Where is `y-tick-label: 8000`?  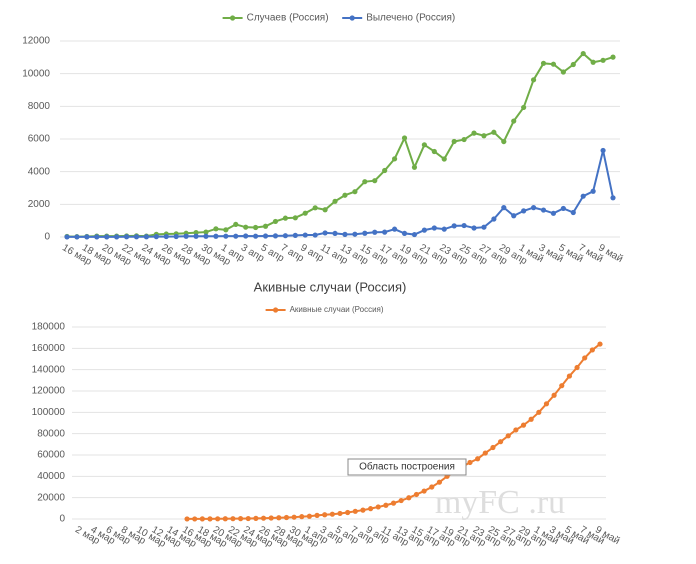
y-tick-label: 8000 is located at coordinates (39, 106).